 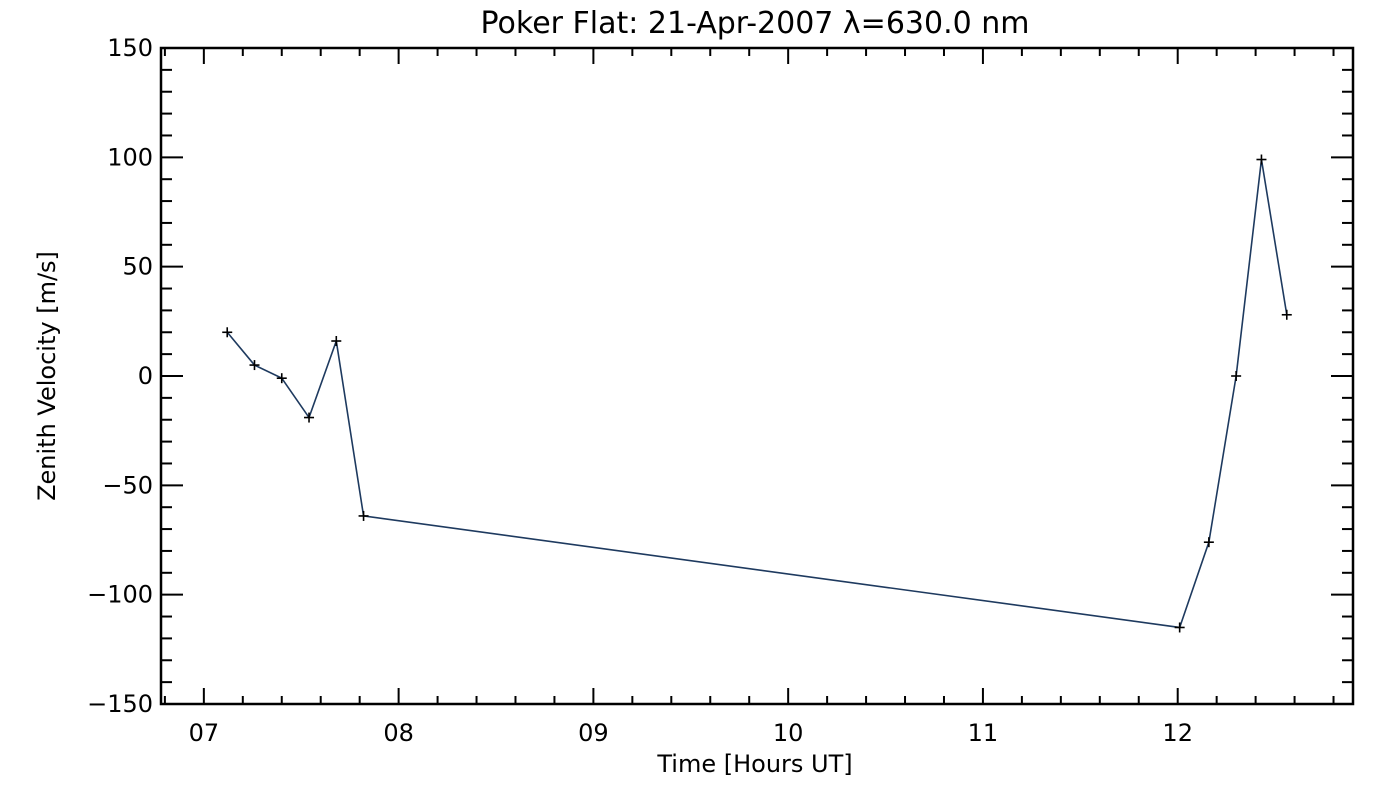 What do you see at coordinates (983, 733) in the screenshot?
I see `x-tick-label: 11` at bounding box center [983, 733].